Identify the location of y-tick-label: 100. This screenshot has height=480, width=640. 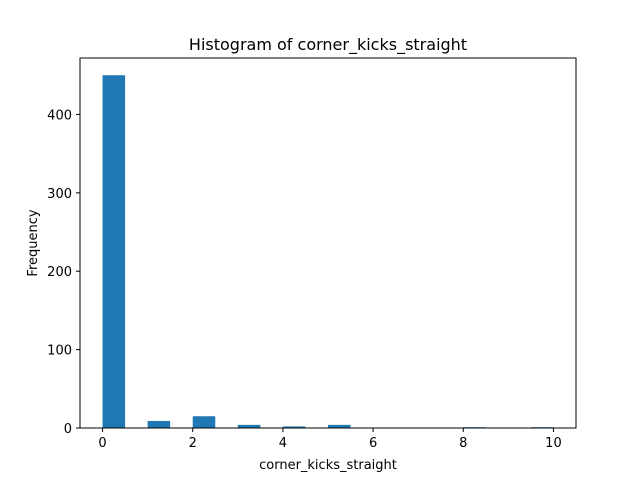
(59, 351).